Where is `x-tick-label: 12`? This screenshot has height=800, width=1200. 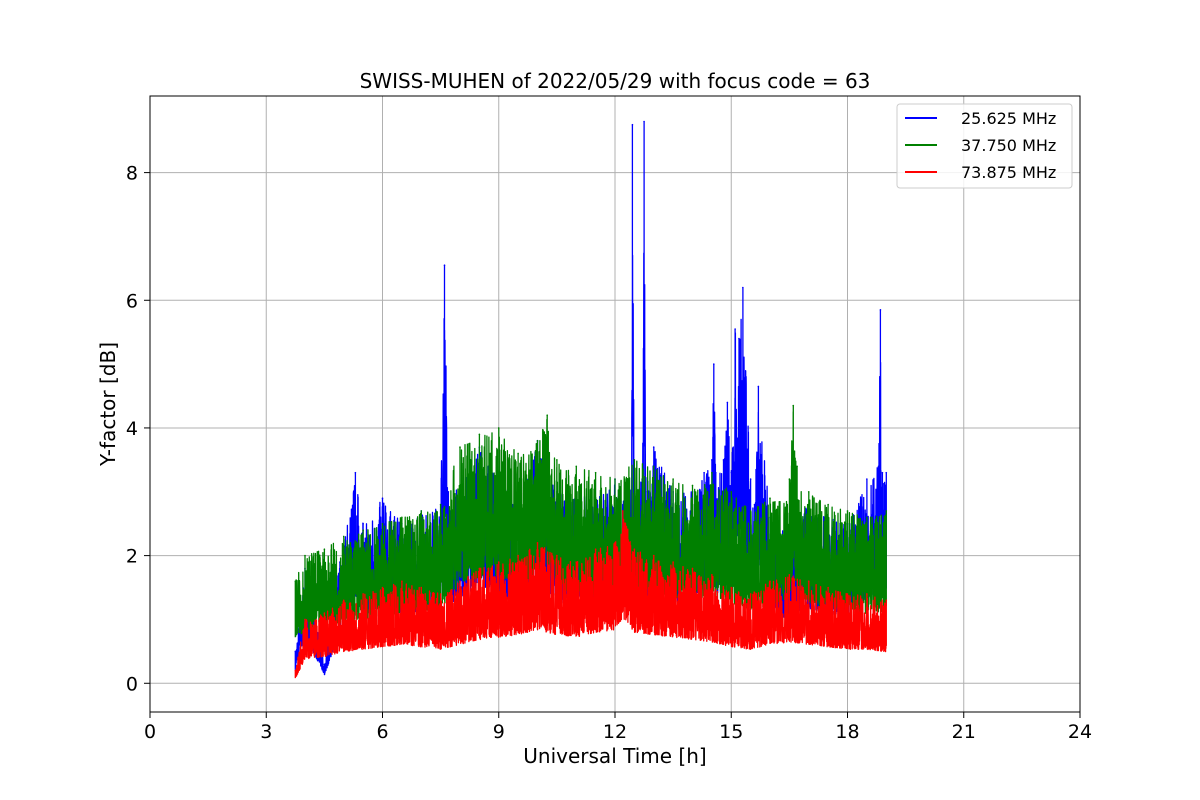
x-tick-label: 12 is located at coordinates (615, 732).